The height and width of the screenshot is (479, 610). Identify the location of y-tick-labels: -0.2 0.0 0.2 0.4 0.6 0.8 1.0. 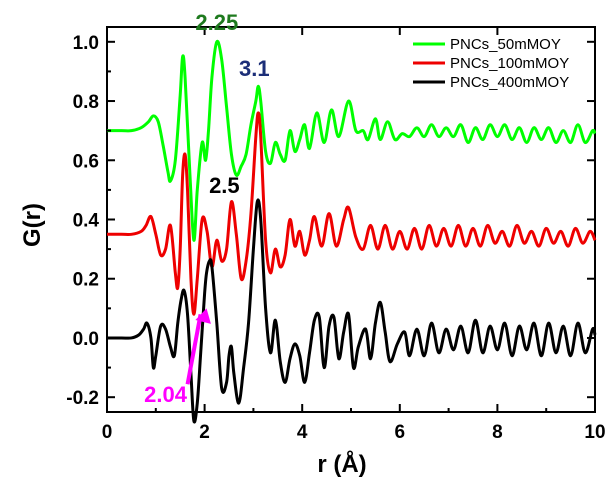
(82, 221).